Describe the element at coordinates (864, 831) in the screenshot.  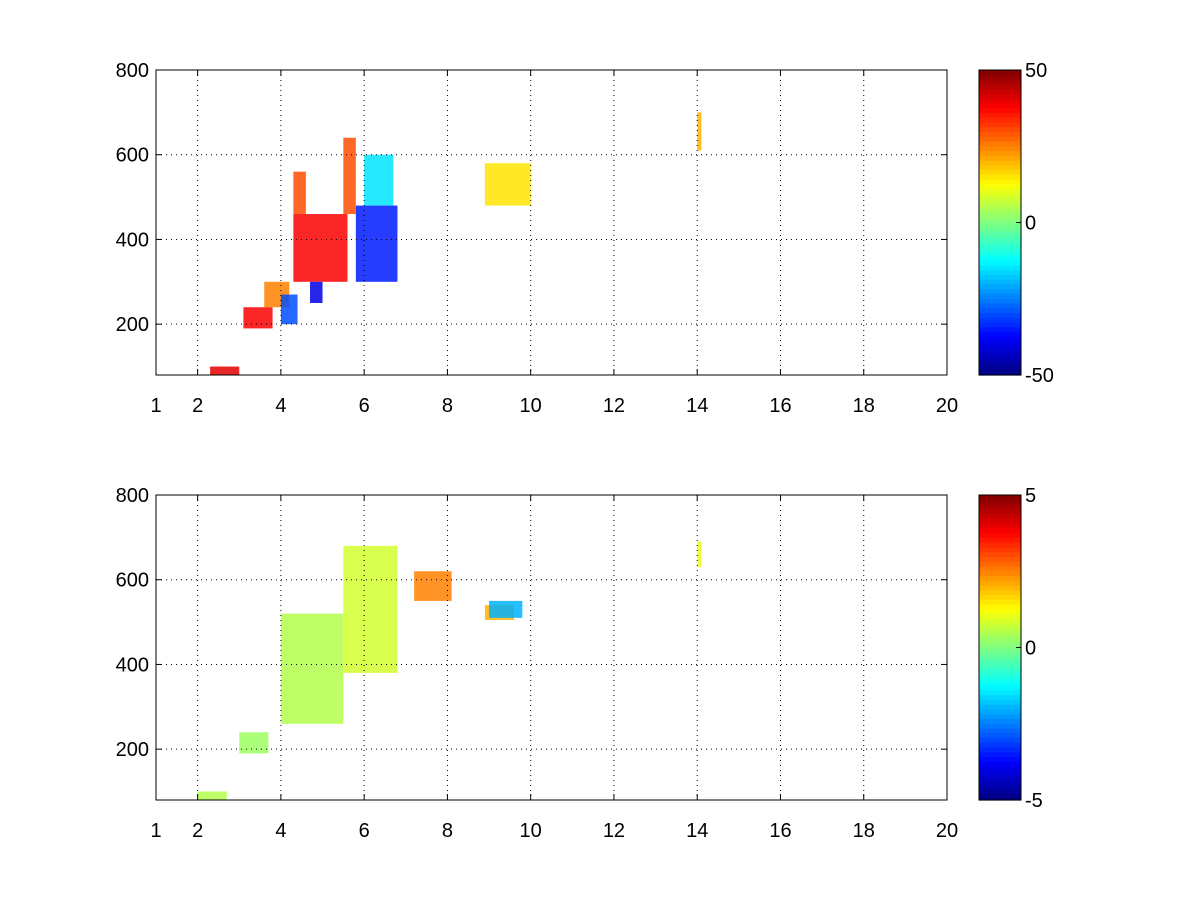
I see `x-tick-label: 18` at that location.